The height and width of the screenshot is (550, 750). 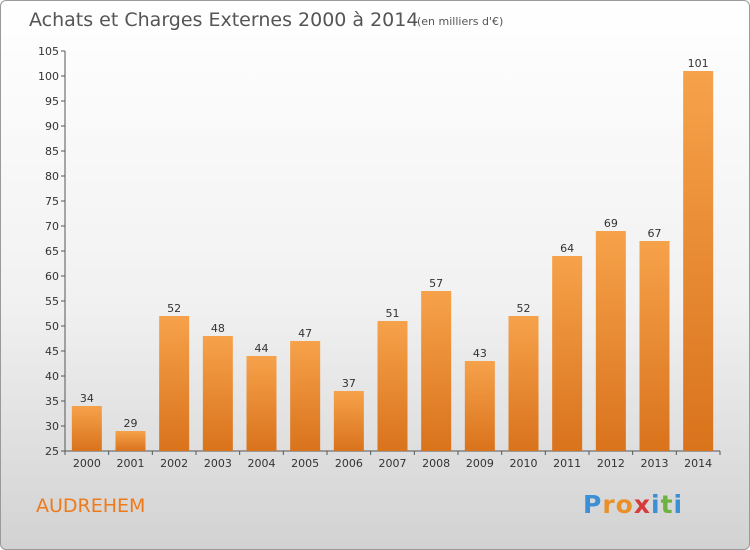 What do you see at coordinates (305, 463) in the screenshot?
I see `x-tick-label: 2005` at bounding box center [305, 463].